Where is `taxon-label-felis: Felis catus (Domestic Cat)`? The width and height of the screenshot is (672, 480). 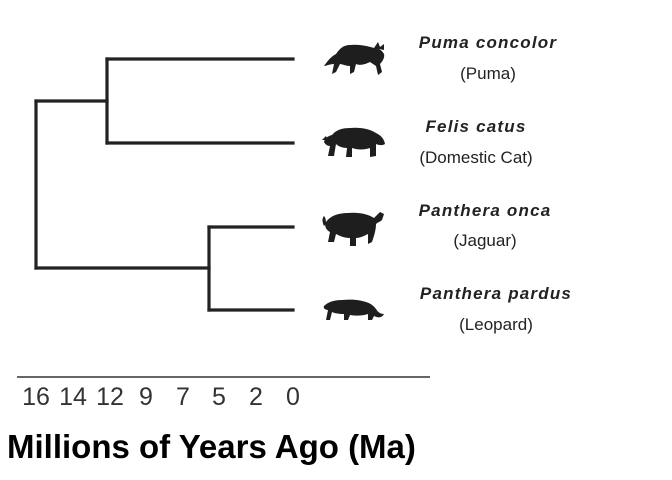 taxon-label-felis: Felis catus (Domestic Cat) is located at coordinates (475, 142).